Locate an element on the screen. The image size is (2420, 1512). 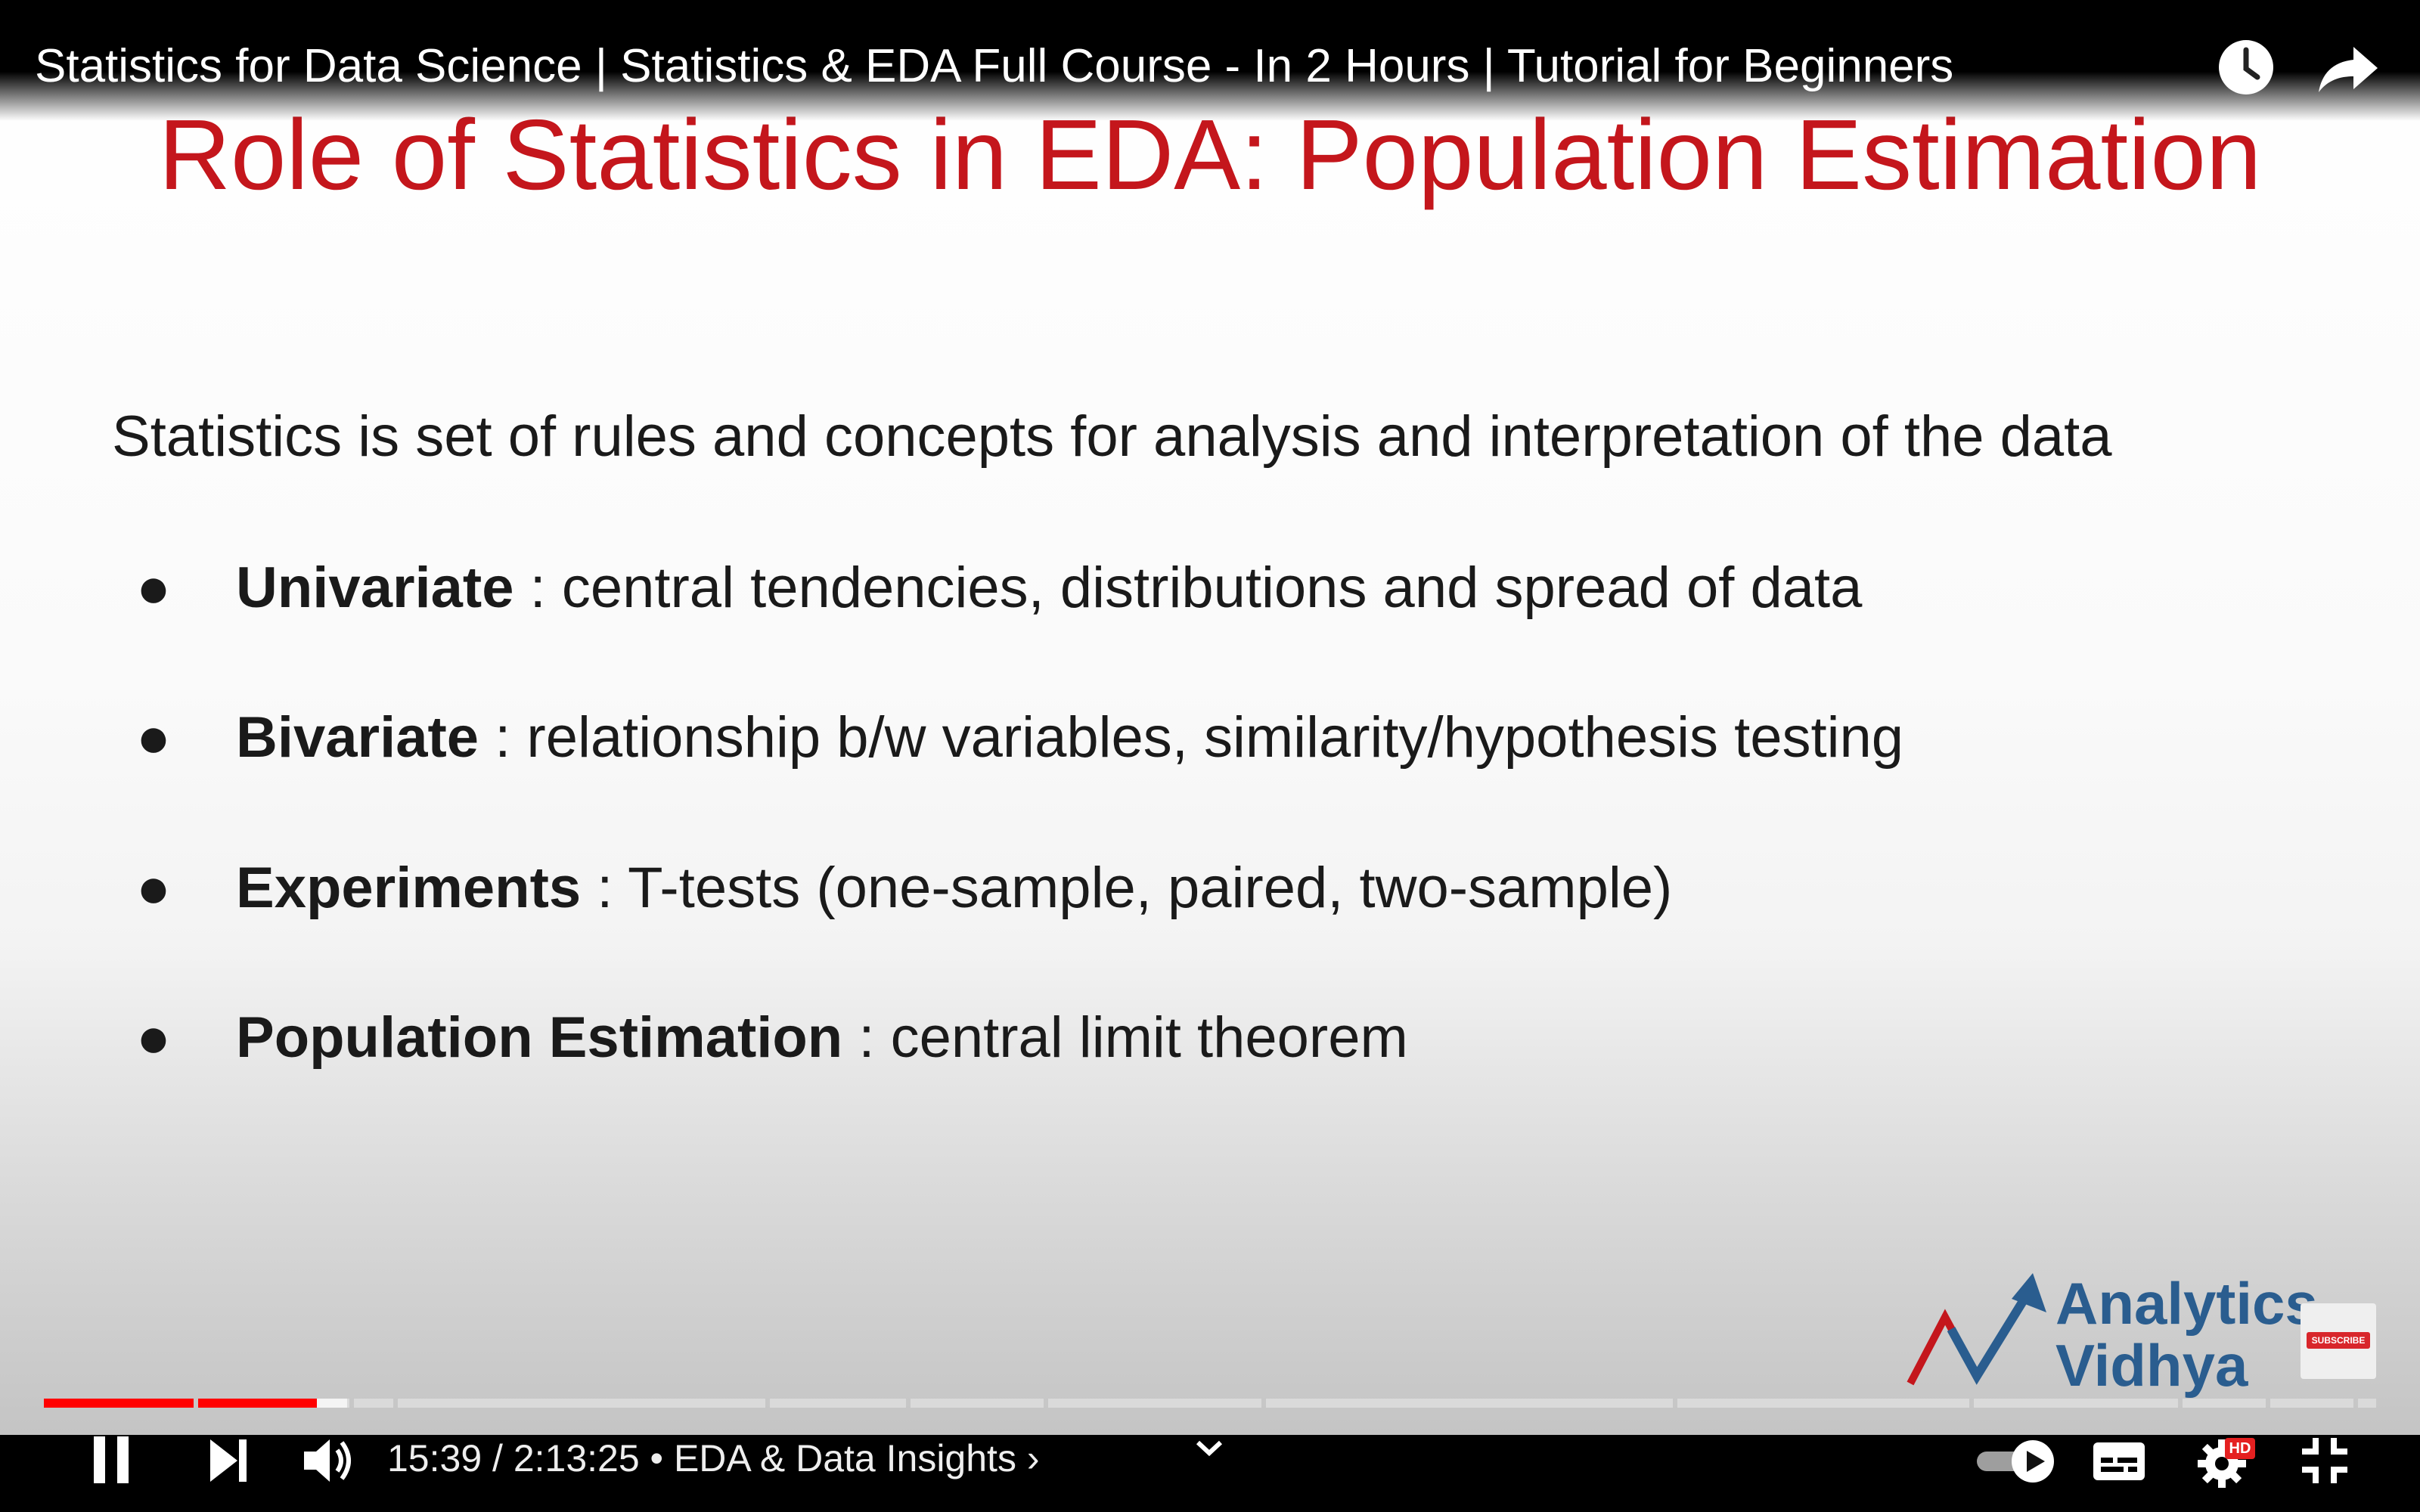
bullet-term: Experiments is located at coordinates (409, 888).